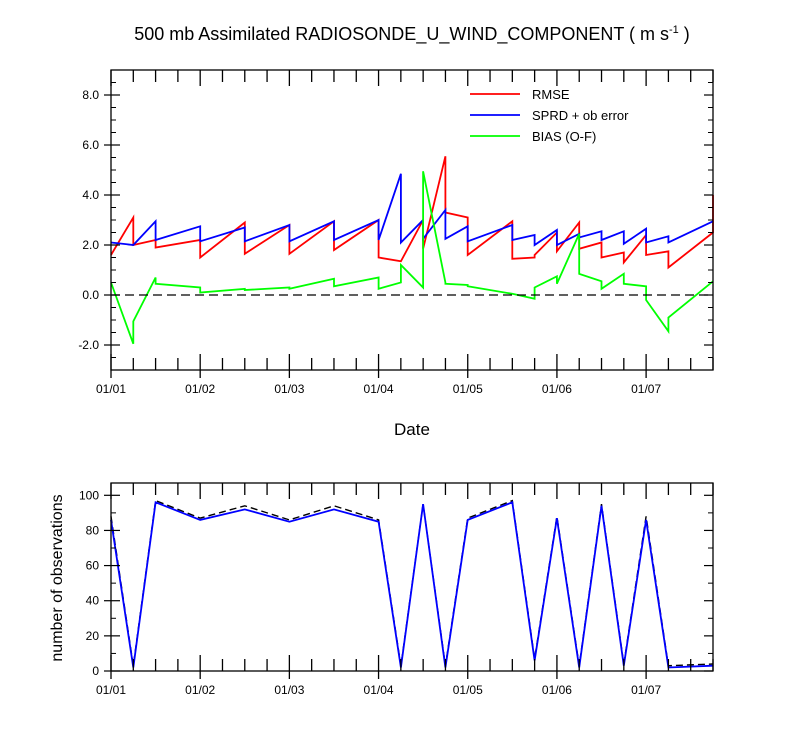 The width and height of the screenshot is (800, 750). Describe the element at coordinates (88, 345) in the screenshot. I see `y-tick-label: -2.0` at that location.